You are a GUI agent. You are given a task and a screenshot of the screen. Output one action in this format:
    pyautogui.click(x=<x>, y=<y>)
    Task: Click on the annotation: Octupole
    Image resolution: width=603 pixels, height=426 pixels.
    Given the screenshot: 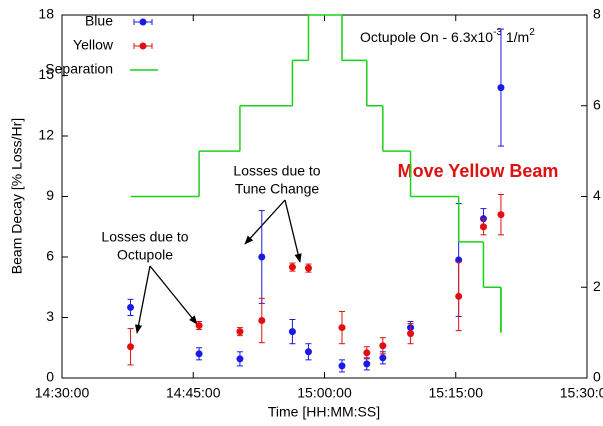 What is the action you would take?
    pyautogui.click(x=145, y=255)
    